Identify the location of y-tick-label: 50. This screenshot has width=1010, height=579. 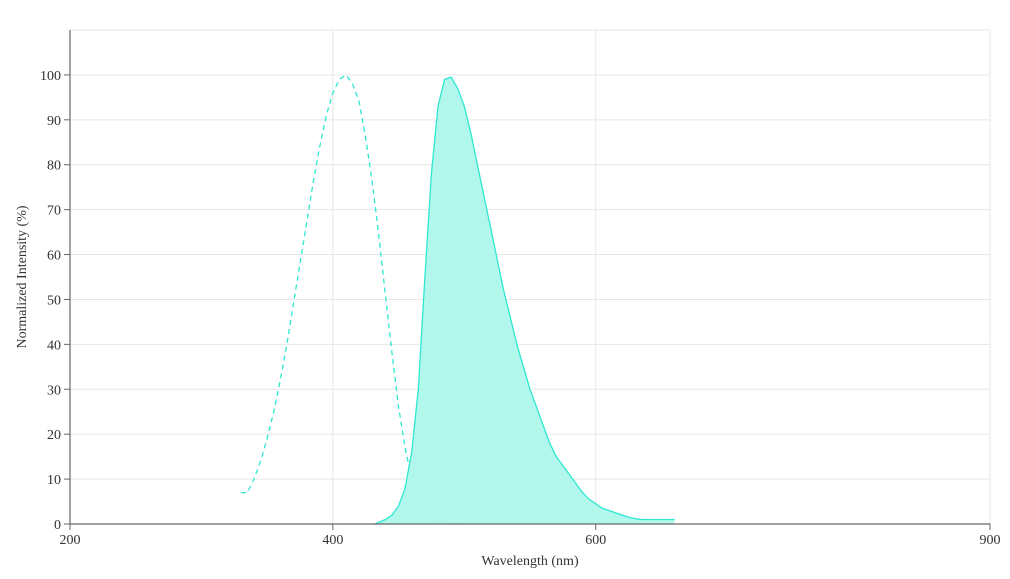
(54, 300).